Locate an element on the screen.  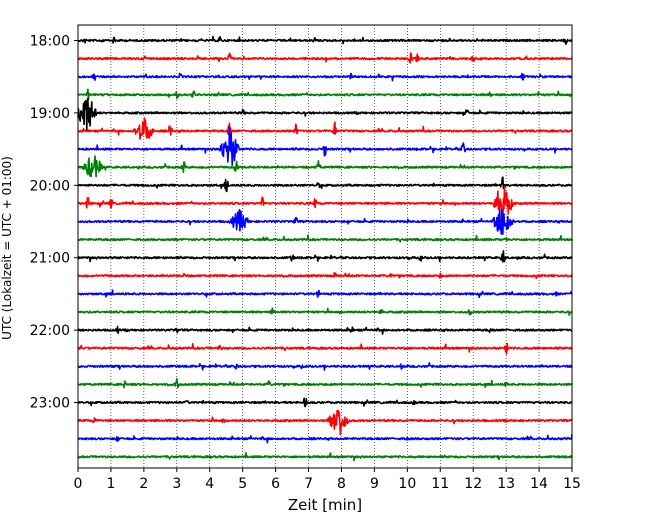
x-tick-label: 15 is located at coordinates (572, 484).